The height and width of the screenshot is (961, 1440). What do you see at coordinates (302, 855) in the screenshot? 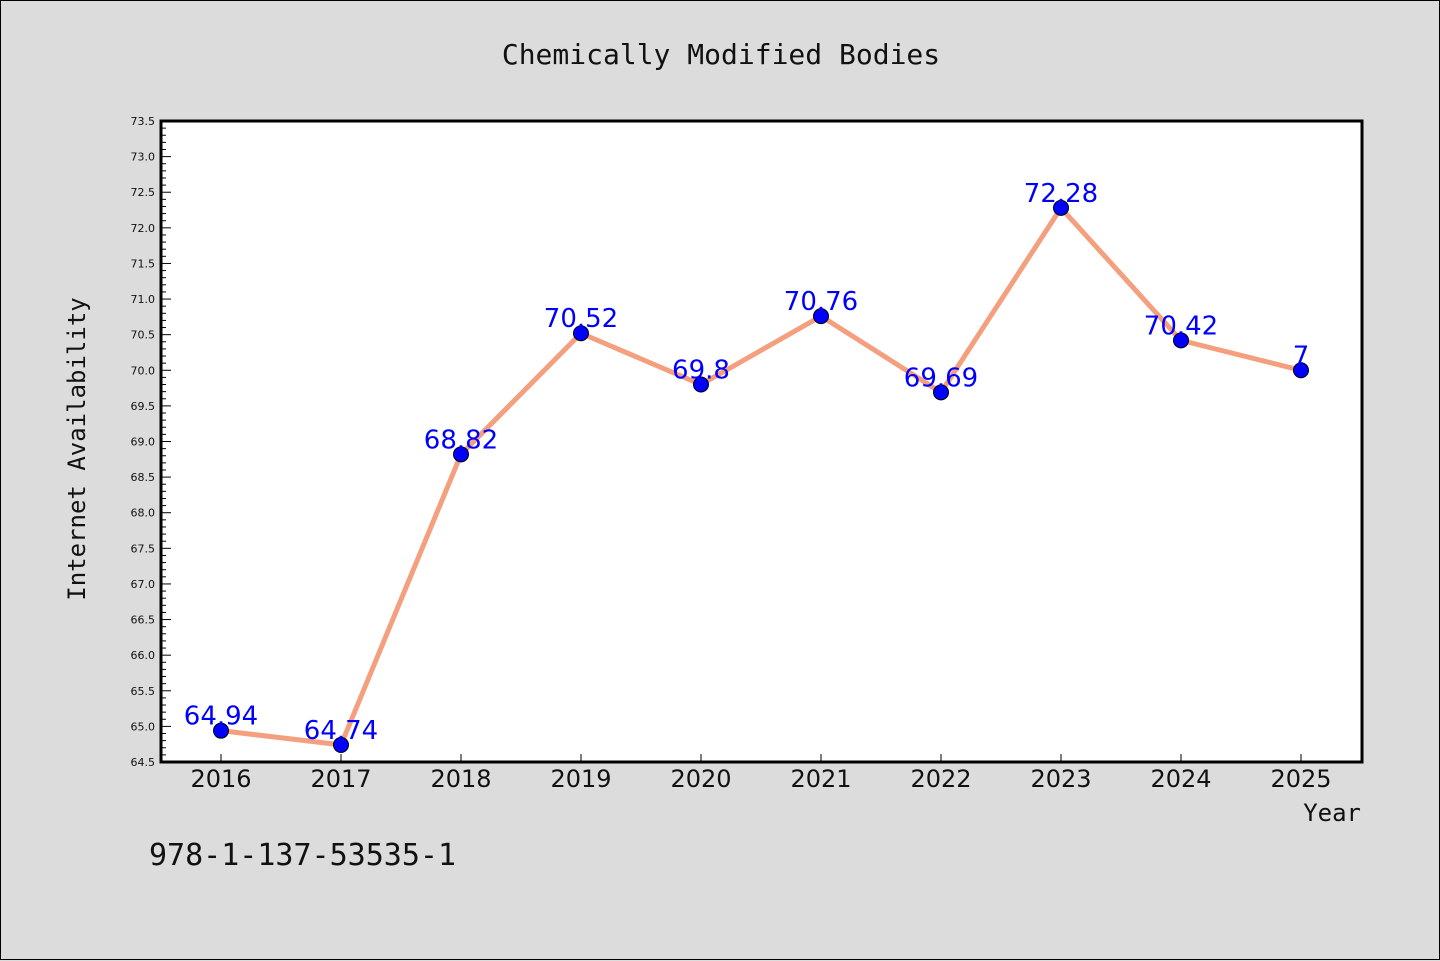
I see `footer-id-text: 978-1-137-53535-1` at bounding box center [302, 855].